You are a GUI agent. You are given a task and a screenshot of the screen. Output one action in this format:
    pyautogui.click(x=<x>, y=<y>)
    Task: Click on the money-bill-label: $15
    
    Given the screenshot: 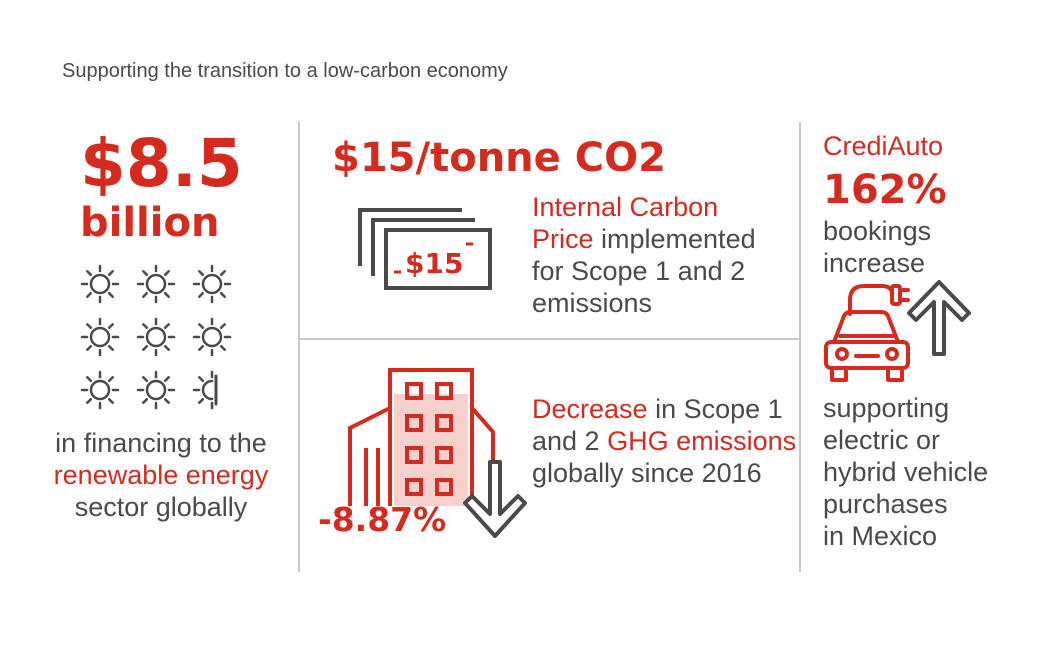 What is the action you would take?
    pyautogui.click(x=434, y=263)
    